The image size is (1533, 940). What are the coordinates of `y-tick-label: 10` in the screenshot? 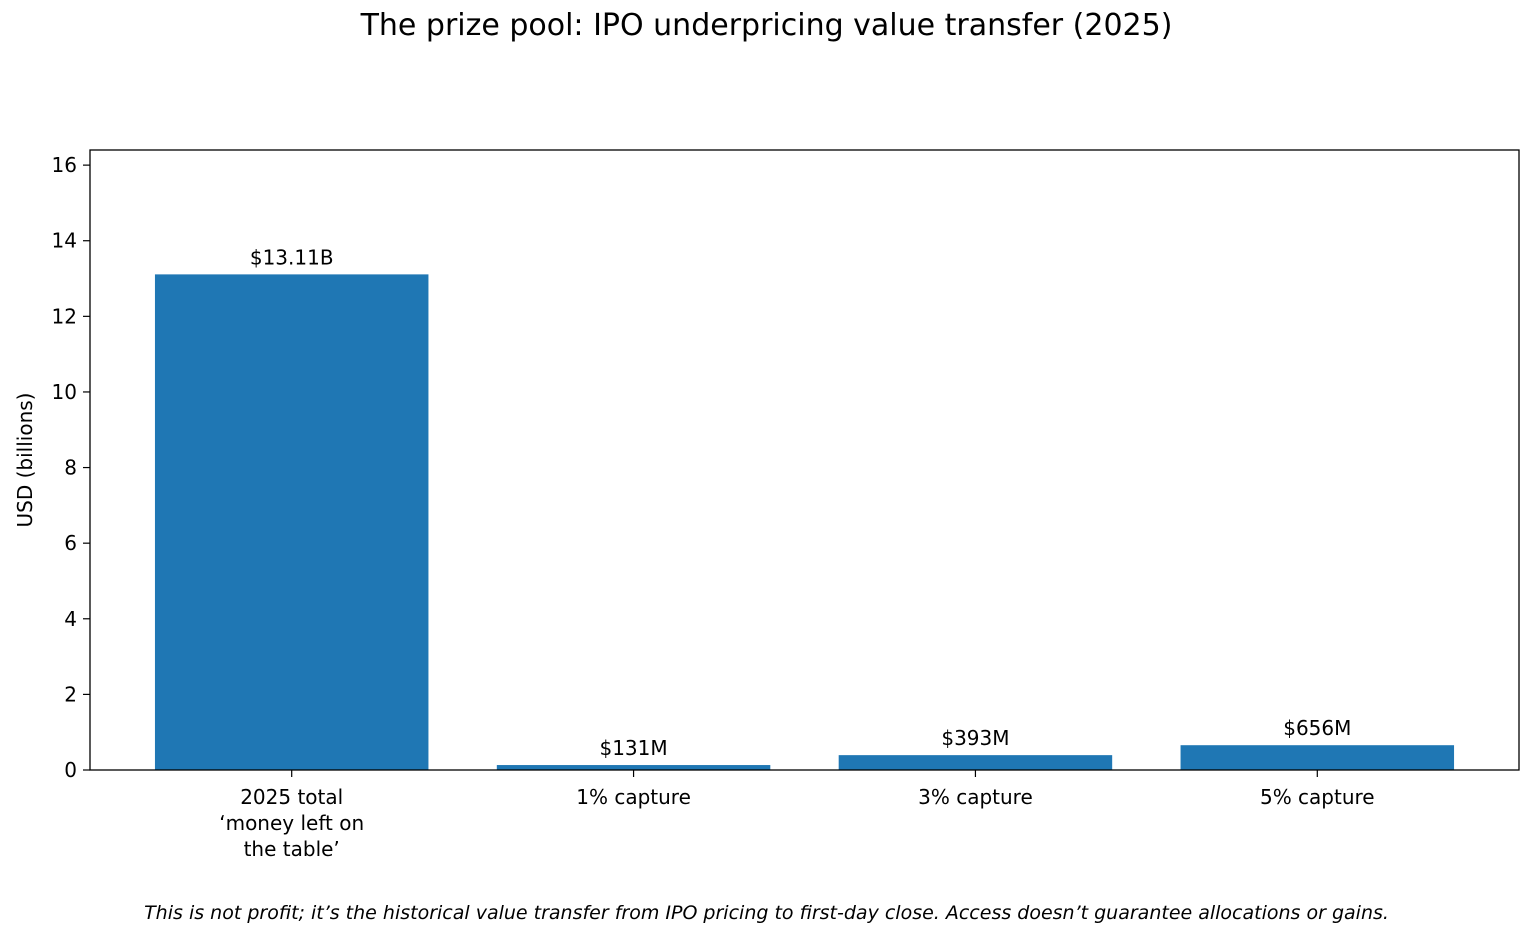 It's located at (64, 392).